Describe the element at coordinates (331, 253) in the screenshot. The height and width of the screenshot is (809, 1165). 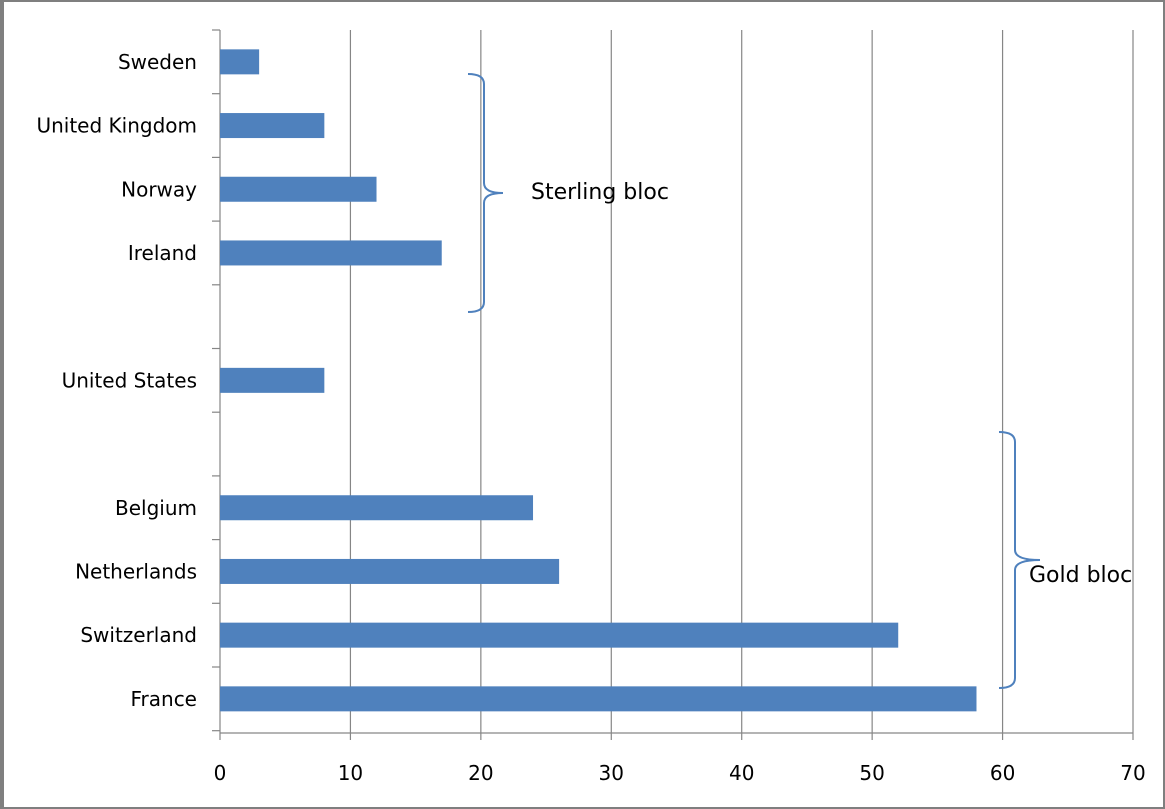
I see `bar-ireland` at that location.